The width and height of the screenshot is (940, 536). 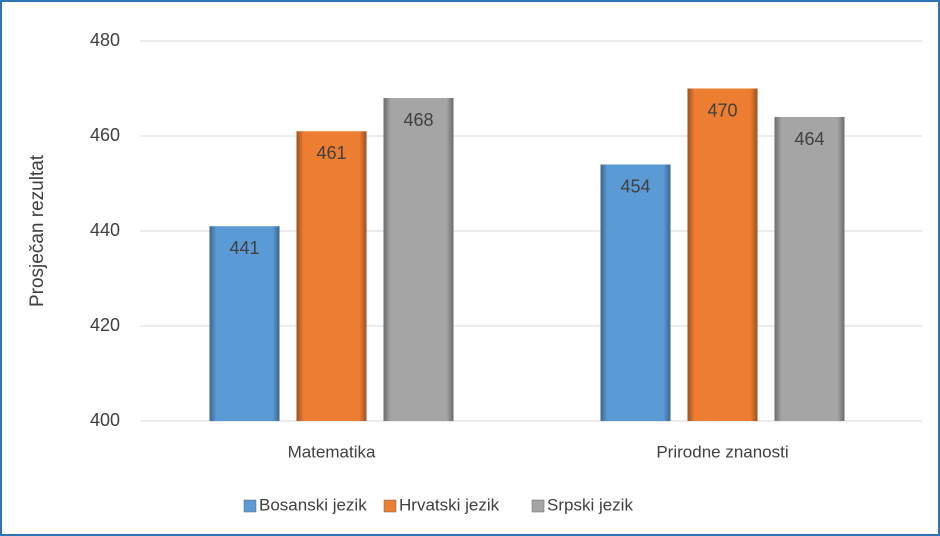 What do you see at coordinates (449, 504) in the screenshot?
I see `legend-label: Hrvatski jezik` at bounding box center [449, 504].